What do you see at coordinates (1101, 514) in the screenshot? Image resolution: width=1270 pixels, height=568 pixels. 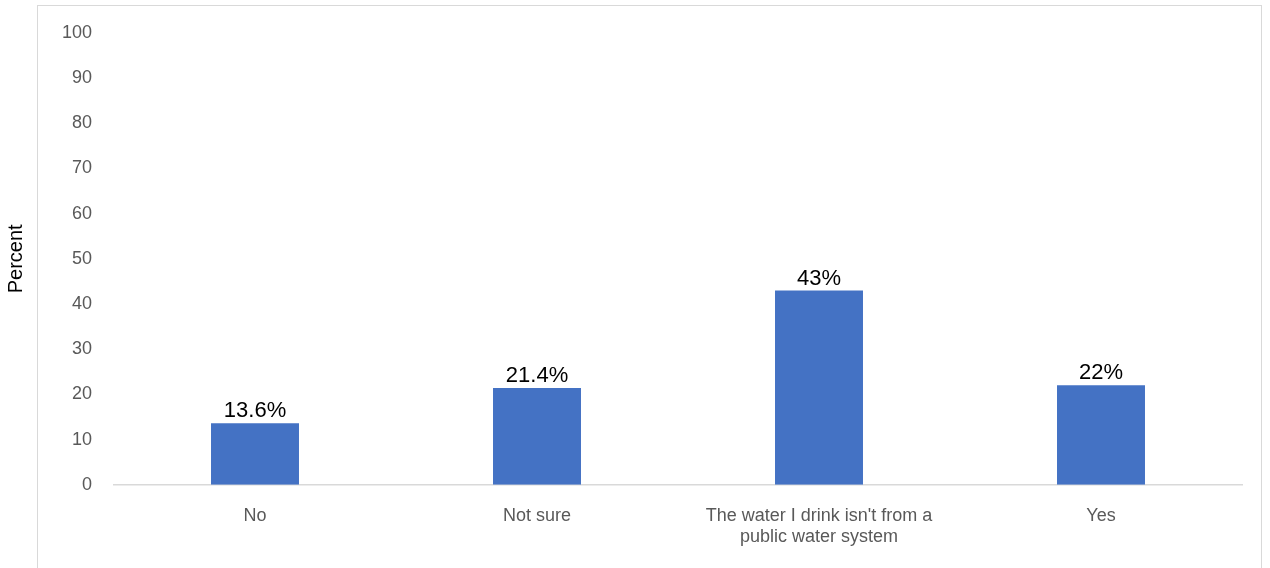 I see `x-tick-label: Yes` at bounding box center [1101, 514].